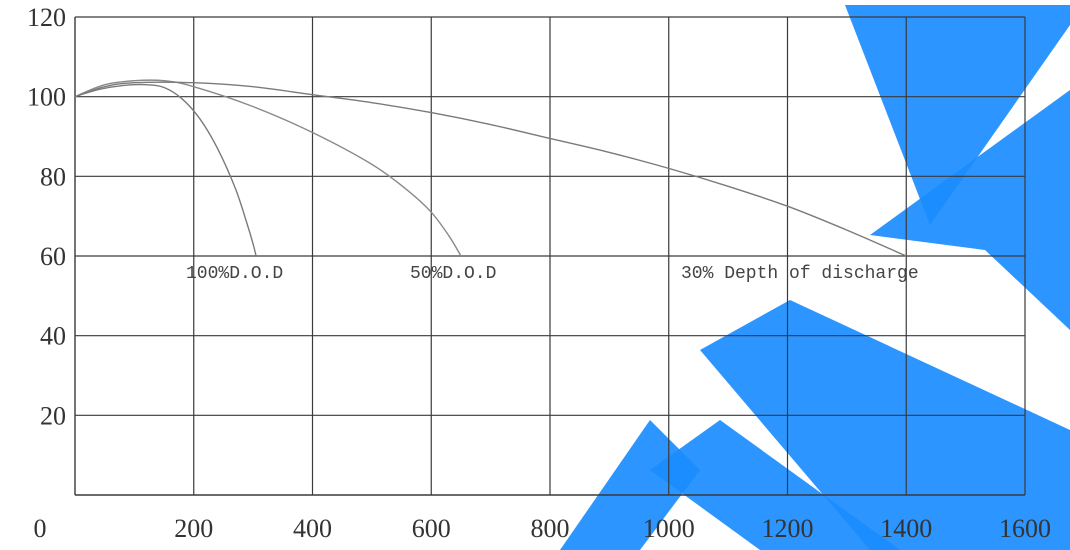  What do you see at coordinates (669, 528) in the screenshot?
I see `x-tick-label: 1000` at bounding box center [669, 528].